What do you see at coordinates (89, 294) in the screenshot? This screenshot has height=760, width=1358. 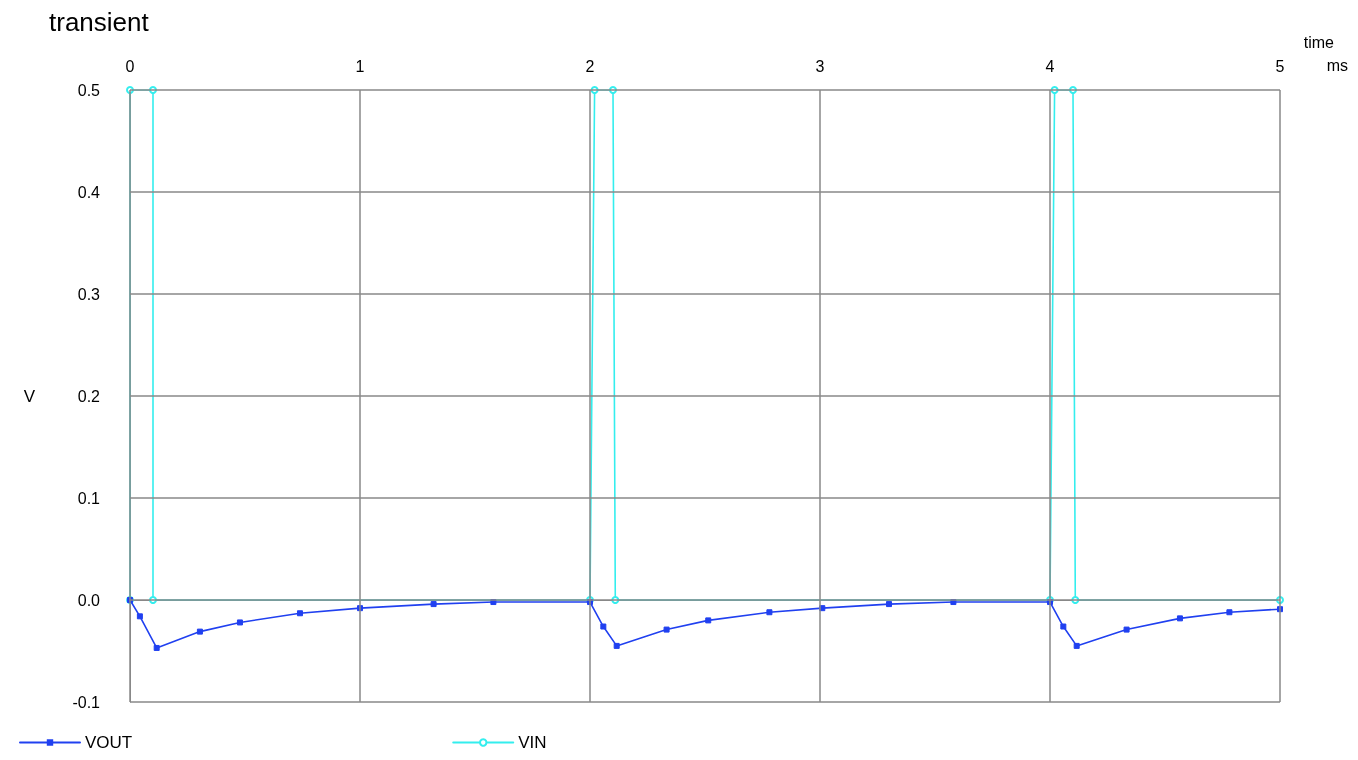 I see `y-tick-label: 0.3` at bounding box center [89, 294].